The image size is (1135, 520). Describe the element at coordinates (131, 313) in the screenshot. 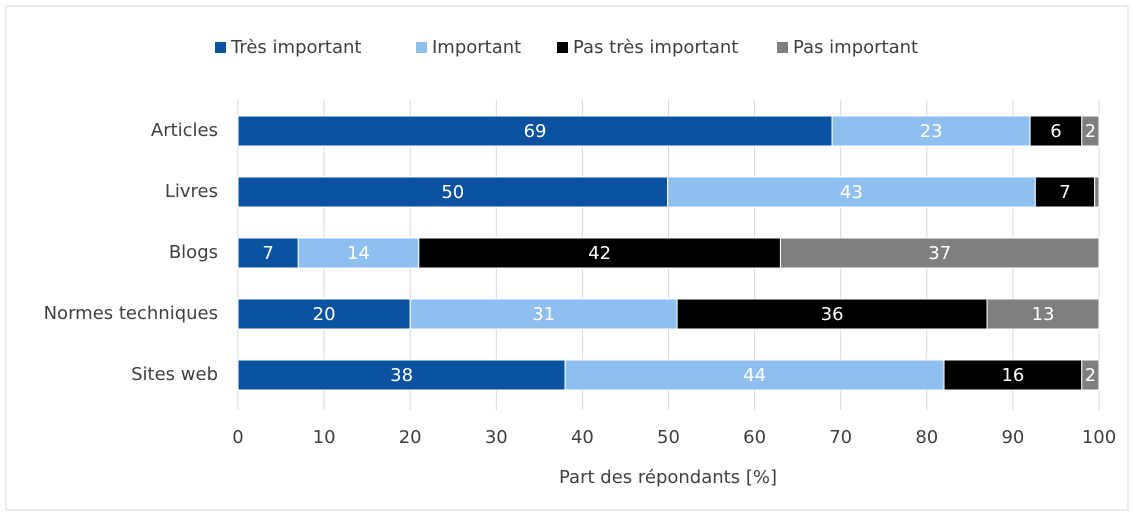

I see `y-tick-label: Normes techniques` at that location.